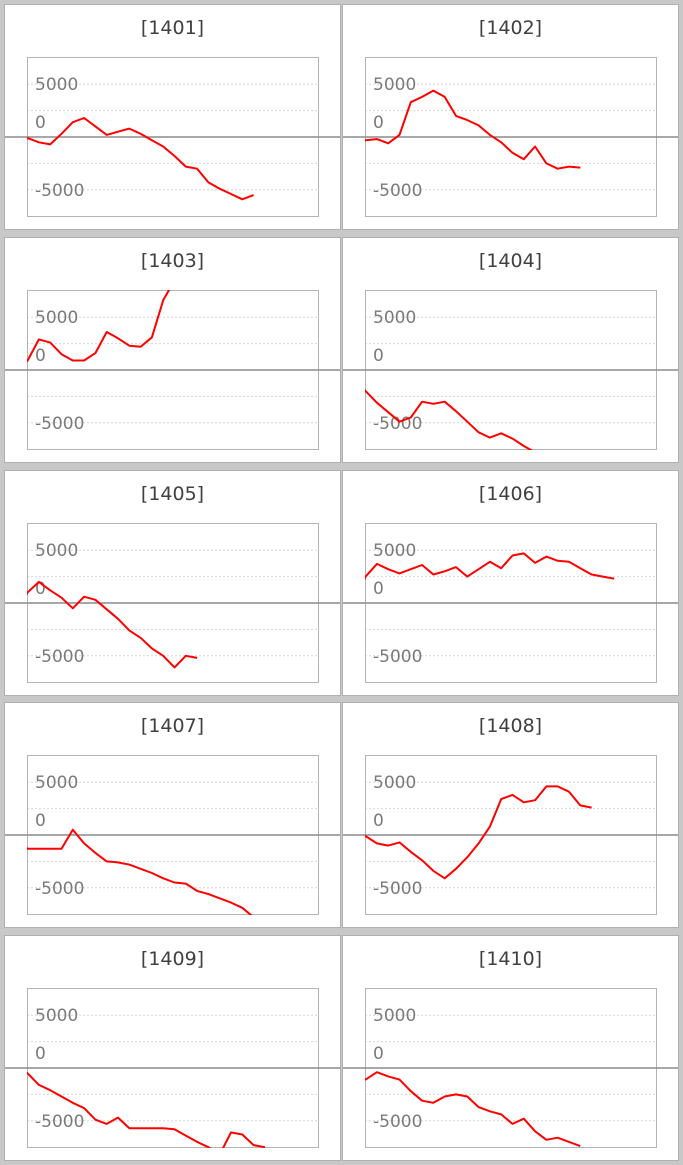 The image size is (683, 1165). I want to click on chart-panel: [1405] 5000 0 -5000, so click(172, 583).